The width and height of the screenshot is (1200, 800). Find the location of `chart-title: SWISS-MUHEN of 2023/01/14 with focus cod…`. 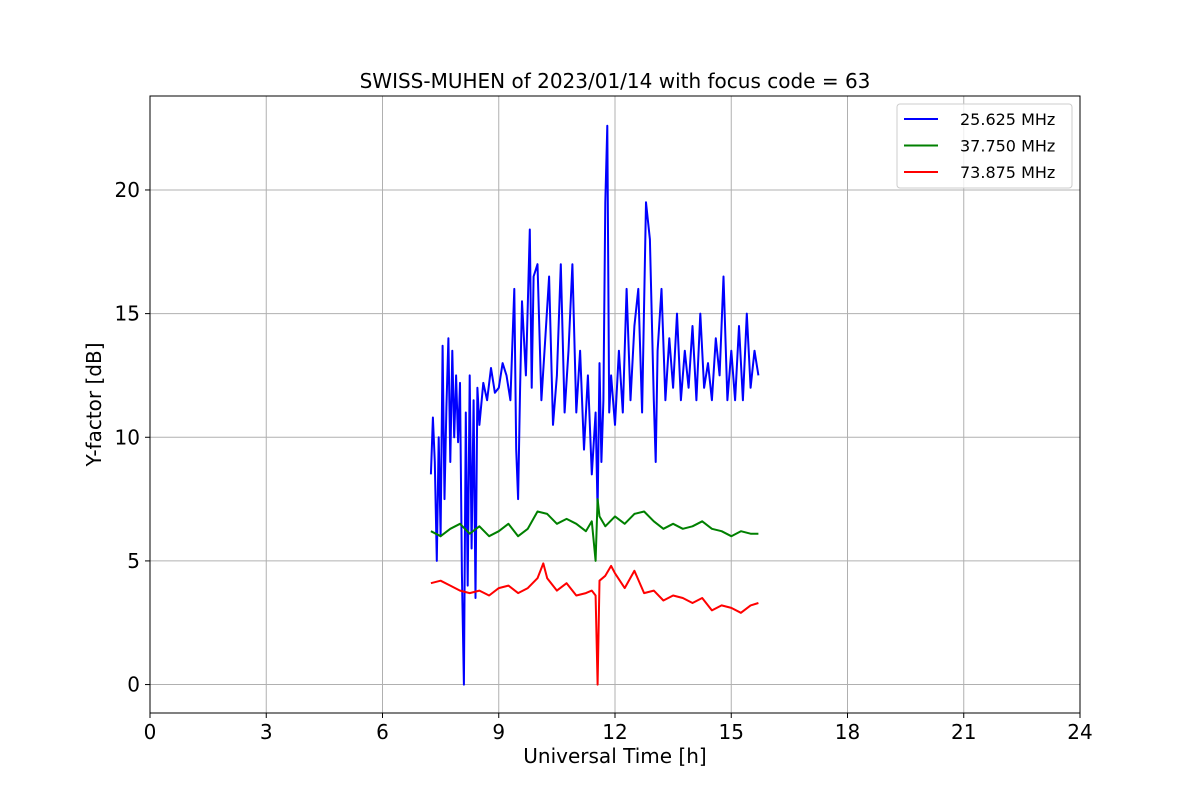

chart-title: SWISS-MUHEN of 2023/01/14 with focus cod… is located at coordinates (615, 81).